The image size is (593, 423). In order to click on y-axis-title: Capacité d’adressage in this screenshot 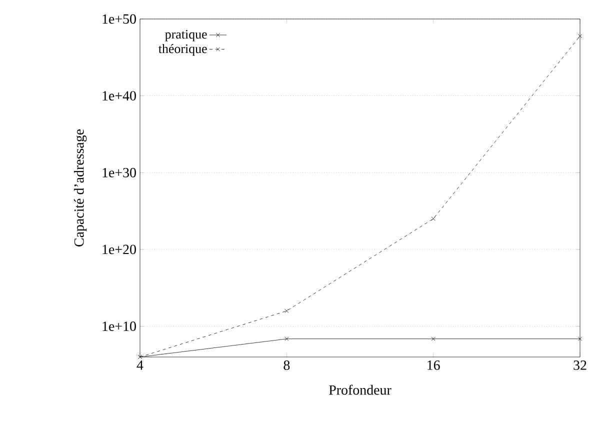, I will do `click(80, 187)`.